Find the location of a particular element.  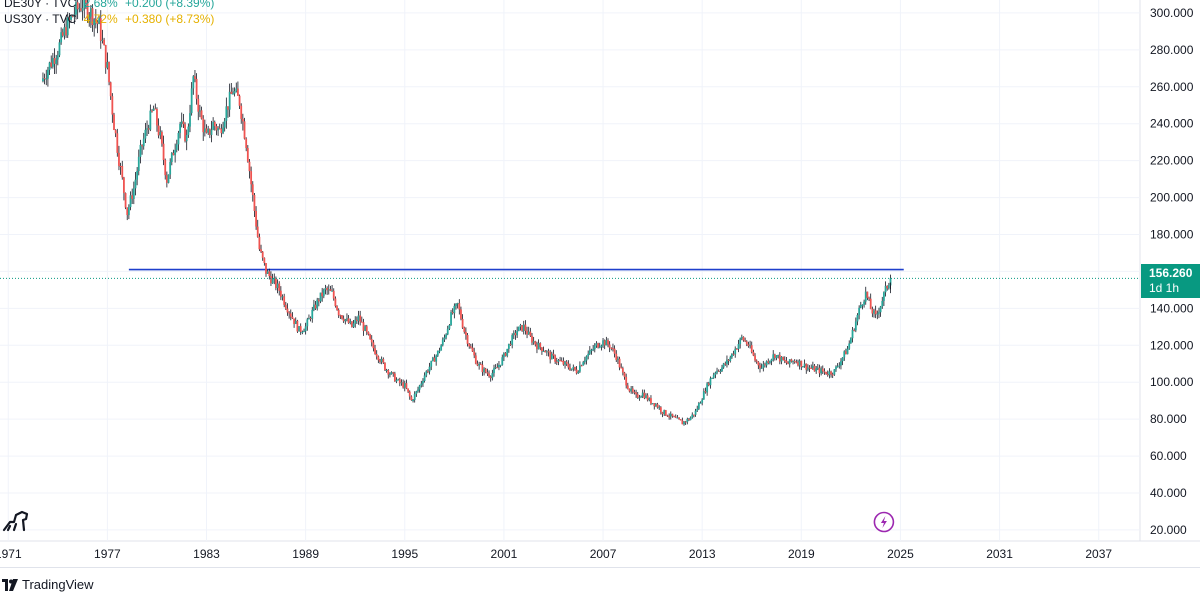

y-tick-label: 260.000 is located at coordinates (1172, 87).